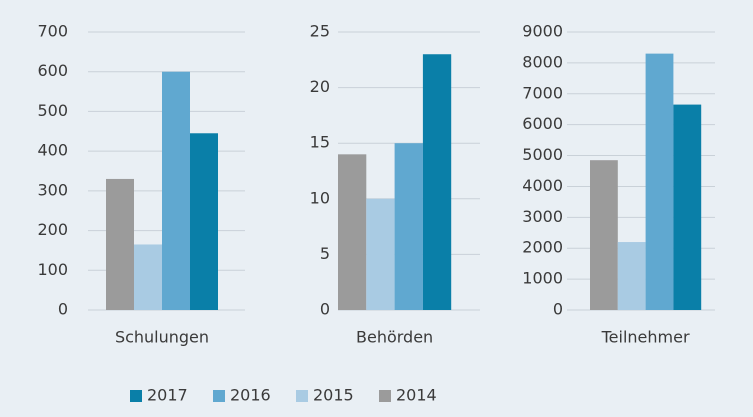  What do you see at coordinates (542, 216) in the screenshot?
I see `y-tick-label: 3000` at bounding box center [542, 216].